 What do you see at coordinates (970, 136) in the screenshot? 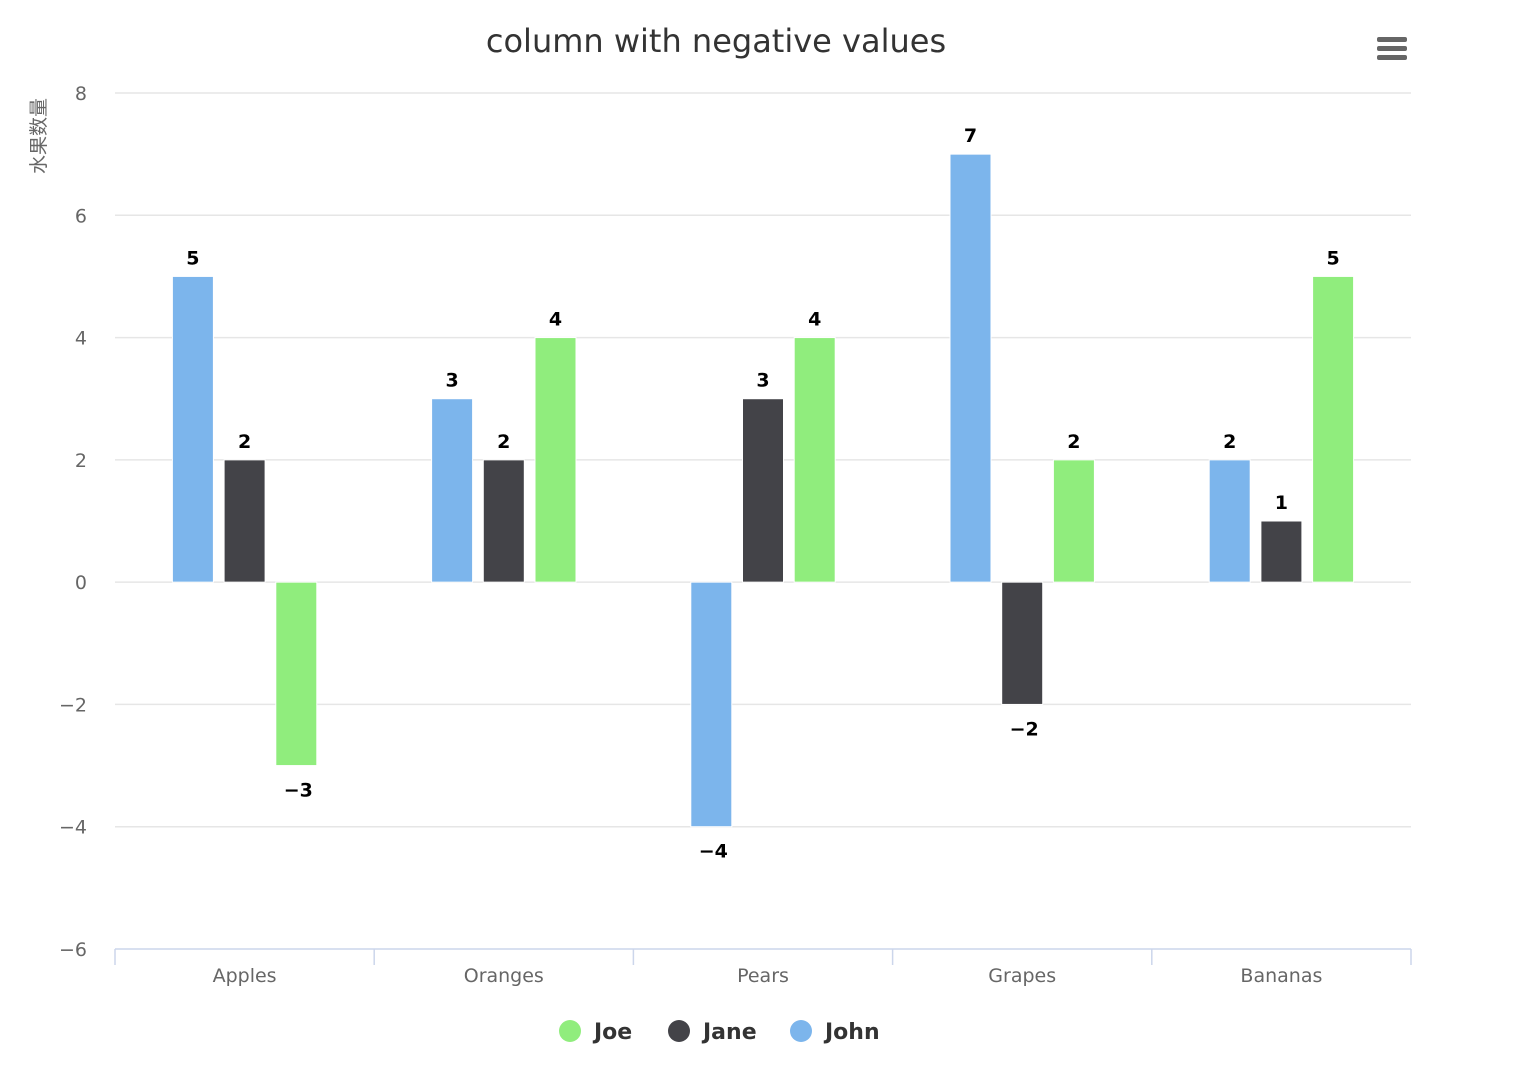
I see `data-label: 7` at bounding box center [970, 136].